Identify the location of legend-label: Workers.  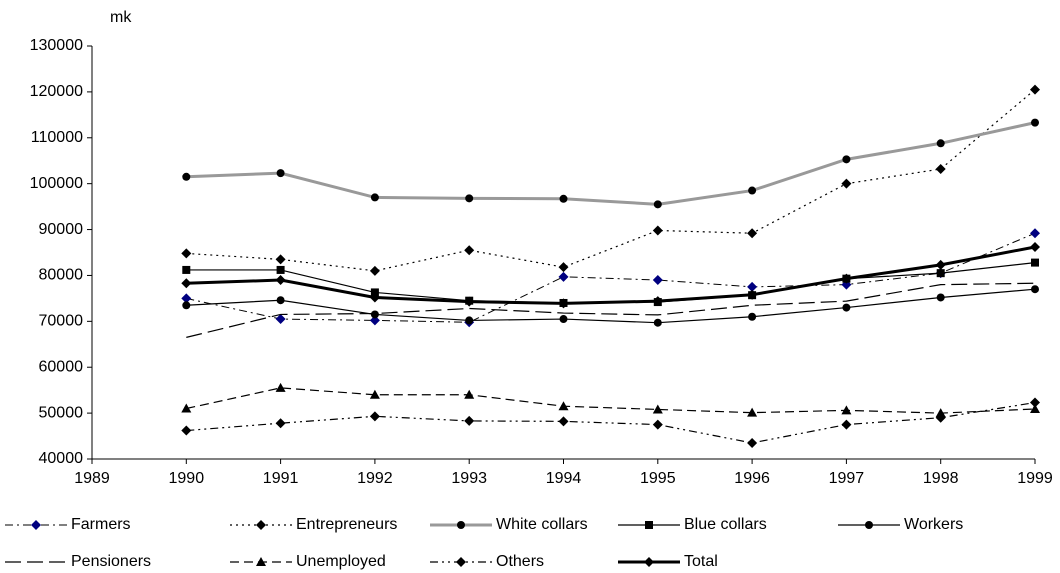
(933, 524).